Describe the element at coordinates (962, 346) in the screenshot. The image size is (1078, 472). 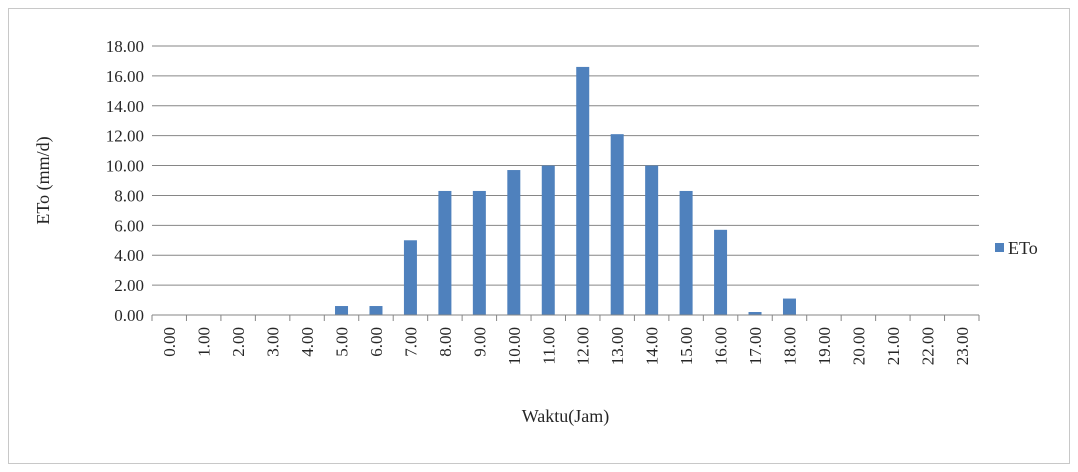
I see `x-tick-label: 23.00` at that location.